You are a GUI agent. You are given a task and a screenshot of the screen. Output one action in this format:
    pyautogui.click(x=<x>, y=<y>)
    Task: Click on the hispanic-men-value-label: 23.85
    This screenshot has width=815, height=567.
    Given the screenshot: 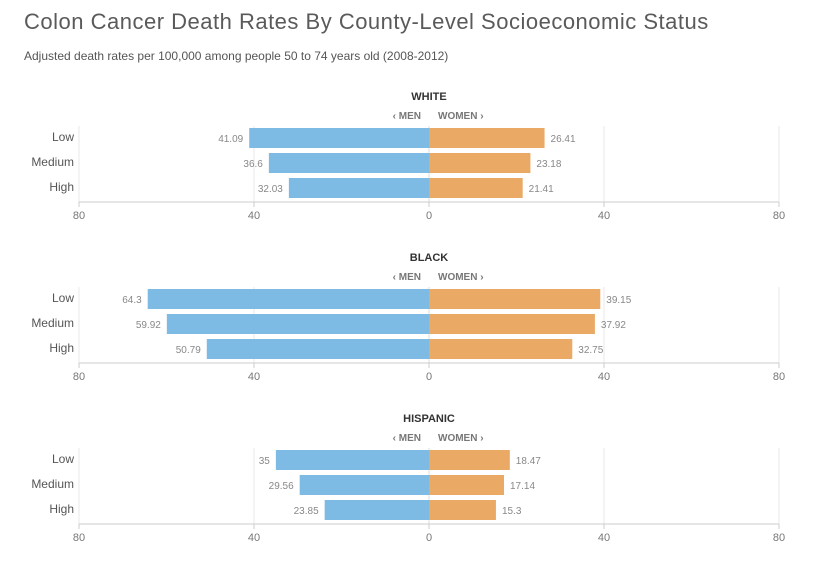 What is the action you would take?
    pyautogui.click(x=306, y=511)
    